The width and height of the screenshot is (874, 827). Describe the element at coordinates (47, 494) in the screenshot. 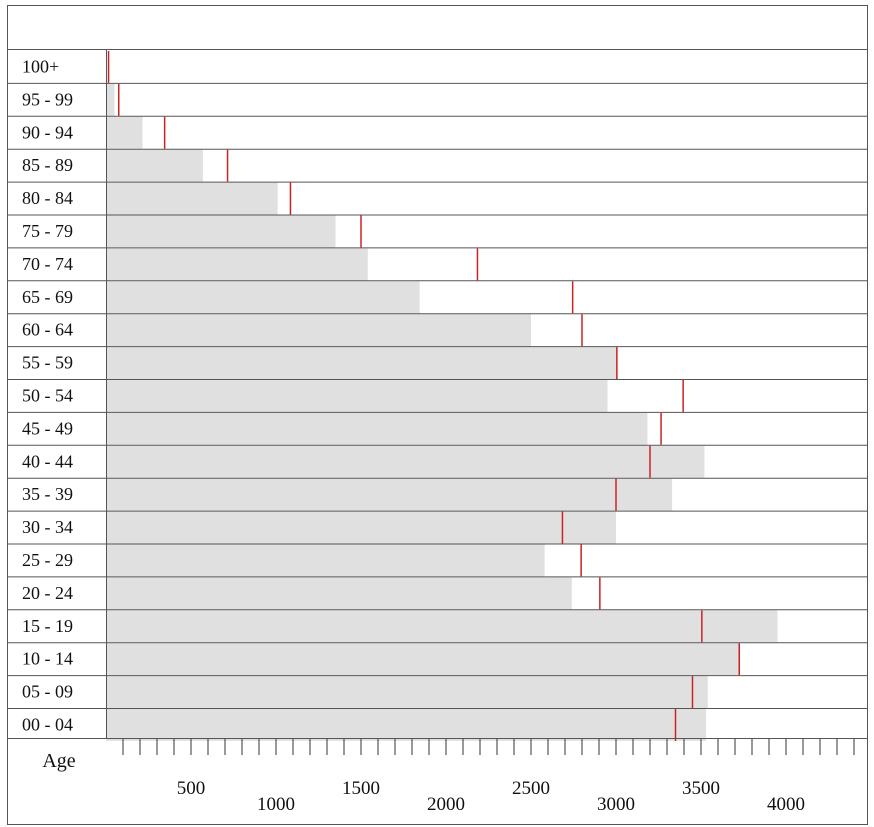

I see `category-label-13: 35 - 39` at that location.